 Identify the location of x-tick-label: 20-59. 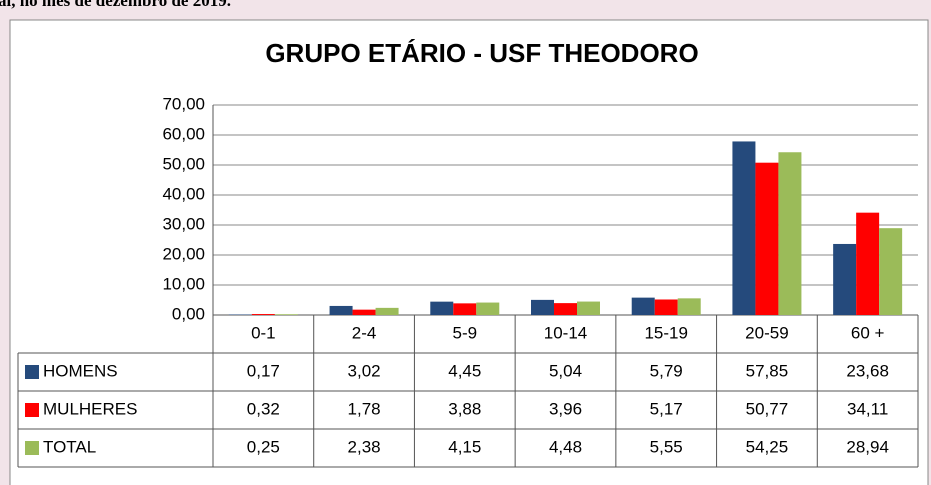
(766, 332).